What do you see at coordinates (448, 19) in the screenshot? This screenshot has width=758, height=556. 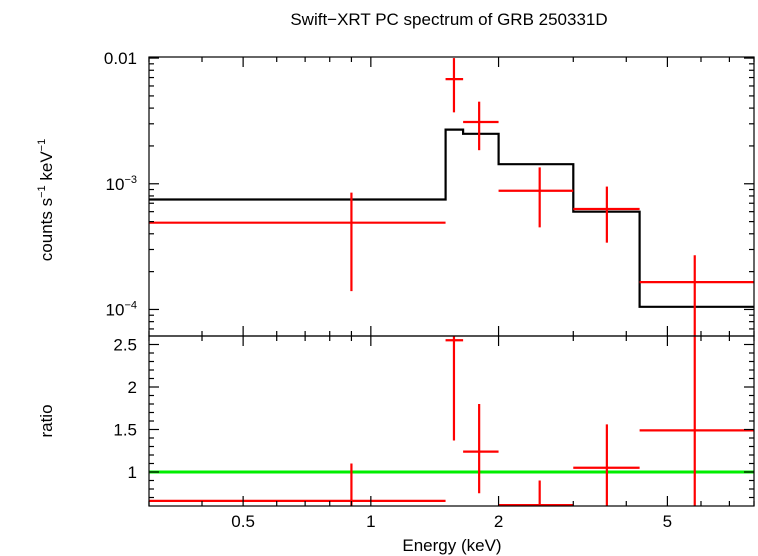 I see `chart-title: Swift−XRT PC spectrum of GRB 250331D` at bounding box center [448, 19].